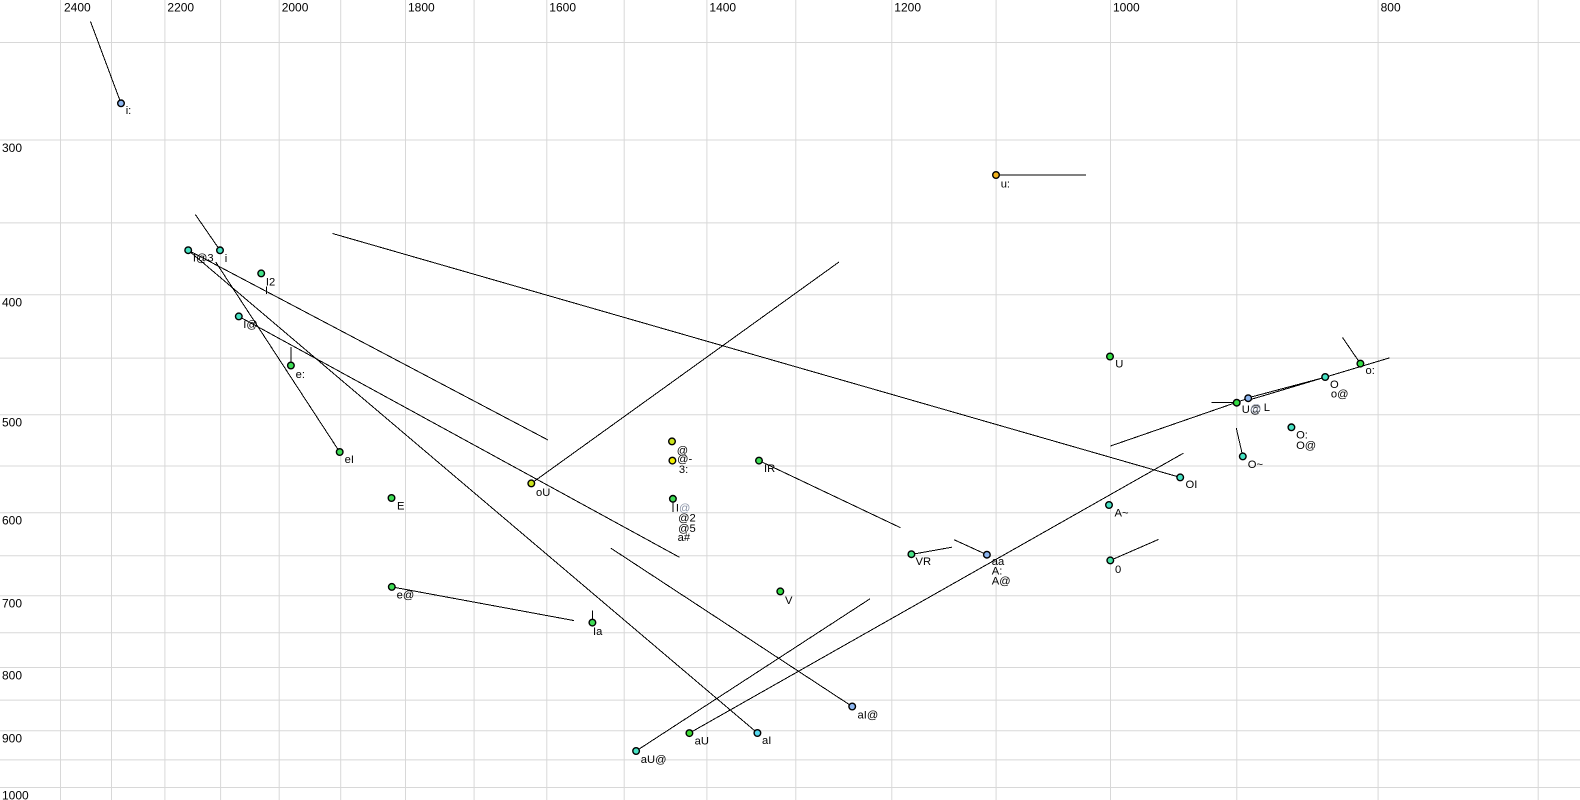  I want to click on svg-text: U@, so click(1251, 410).